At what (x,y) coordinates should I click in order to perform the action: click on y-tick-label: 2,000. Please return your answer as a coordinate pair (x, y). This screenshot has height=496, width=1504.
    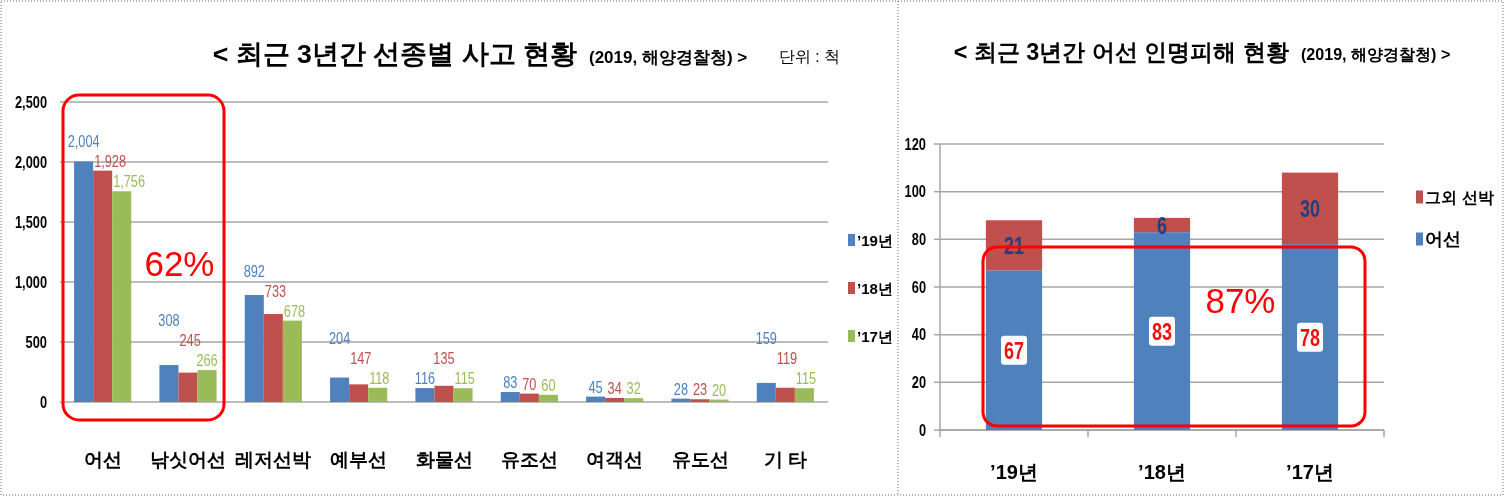
    Looking at the image, I should click on (35, 162).